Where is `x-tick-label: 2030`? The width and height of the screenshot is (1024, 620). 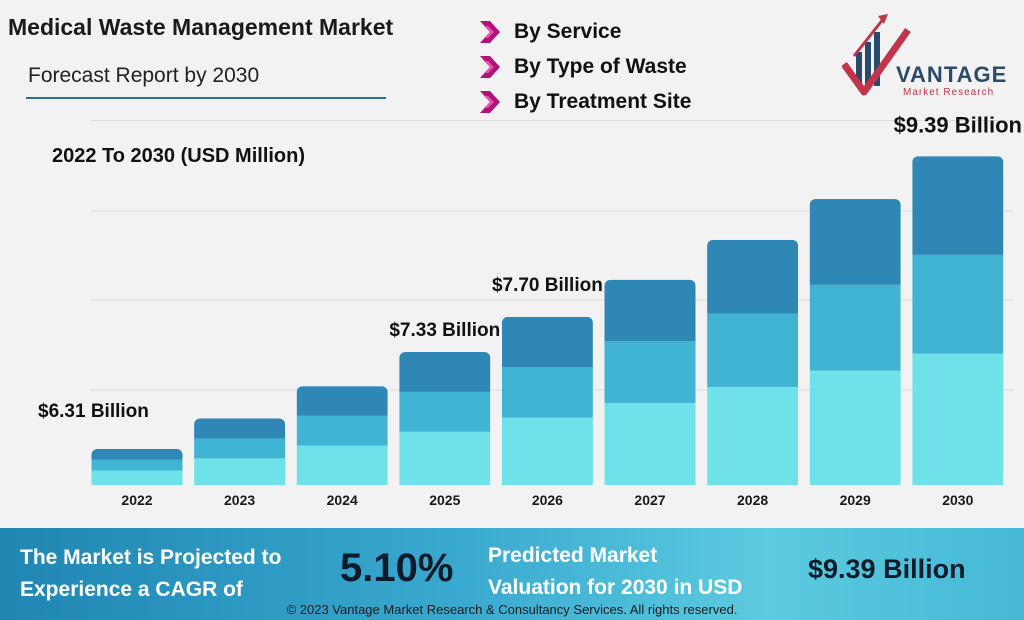
x-tick-label: 2030 is located at coordinates (957, 500).